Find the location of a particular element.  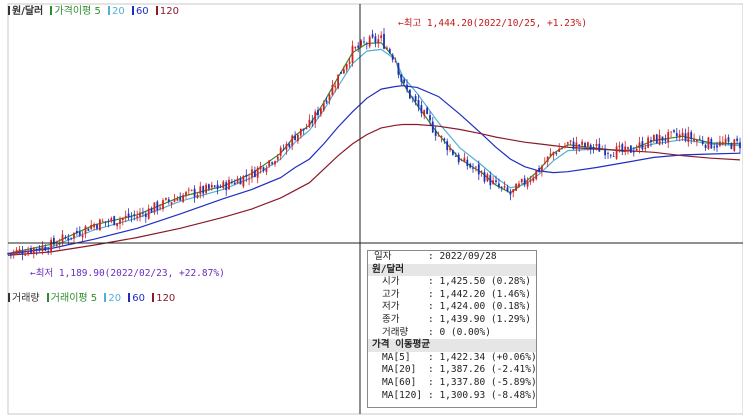

ma5-color-mark is located at coordinates (51, 10).